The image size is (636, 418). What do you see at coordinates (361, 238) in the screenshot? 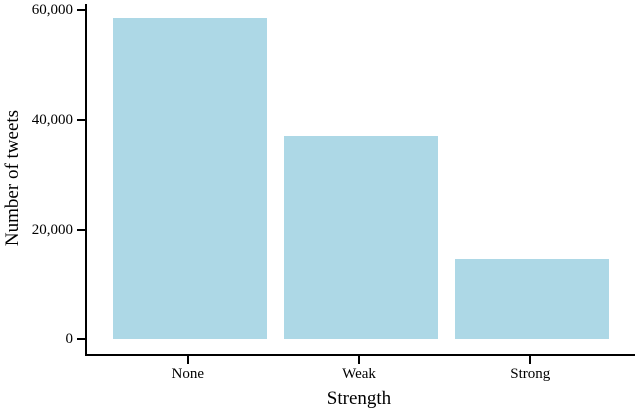
I see `bar-weak` at bounding box center [361, 238].